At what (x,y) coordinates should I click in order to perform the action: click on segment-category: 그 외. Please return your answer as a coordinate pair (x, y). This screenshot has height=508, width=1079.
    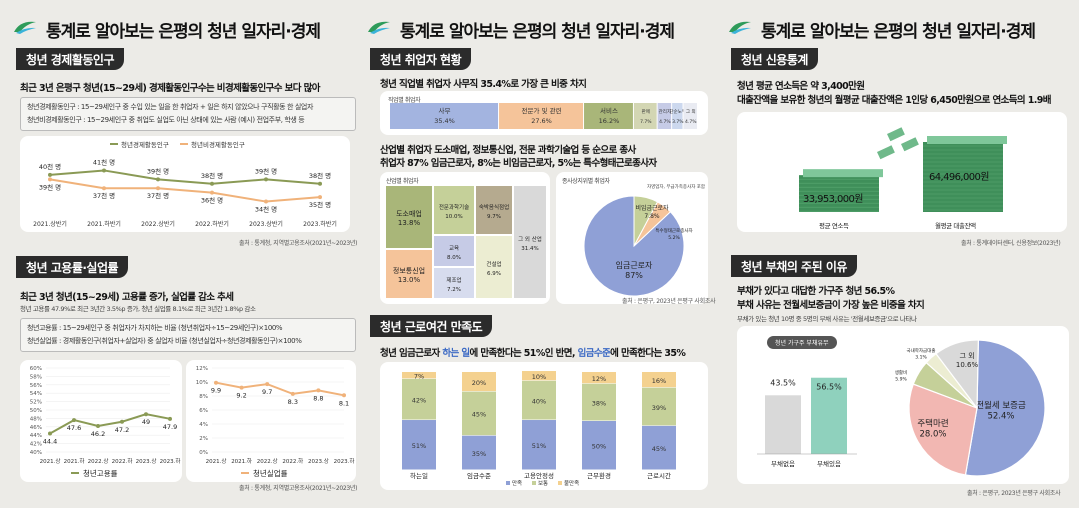
    Looking at the image, I should click on (691, 111).